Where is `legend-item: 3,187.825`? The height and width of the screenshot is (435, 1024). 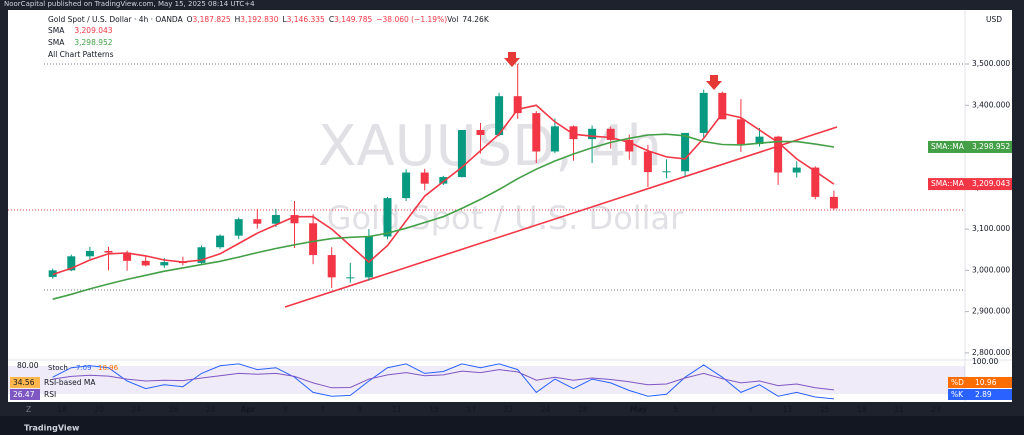 legend-item: 3,187.825 is located at coordinates (211, 19).